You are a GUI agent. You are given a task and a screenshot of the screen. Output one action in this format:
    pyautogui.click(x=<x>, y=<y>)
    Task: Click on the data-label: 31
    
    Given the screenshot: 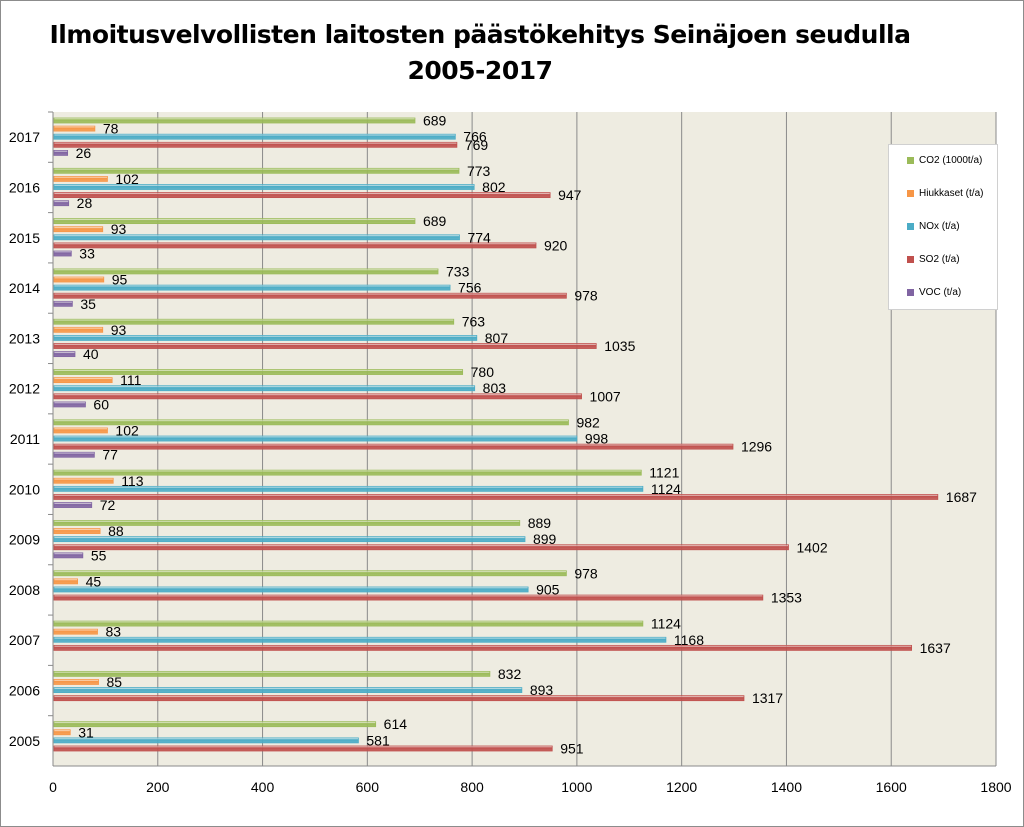 What is the action you would take?
    pyautogui.click(x=86, y=732)
    